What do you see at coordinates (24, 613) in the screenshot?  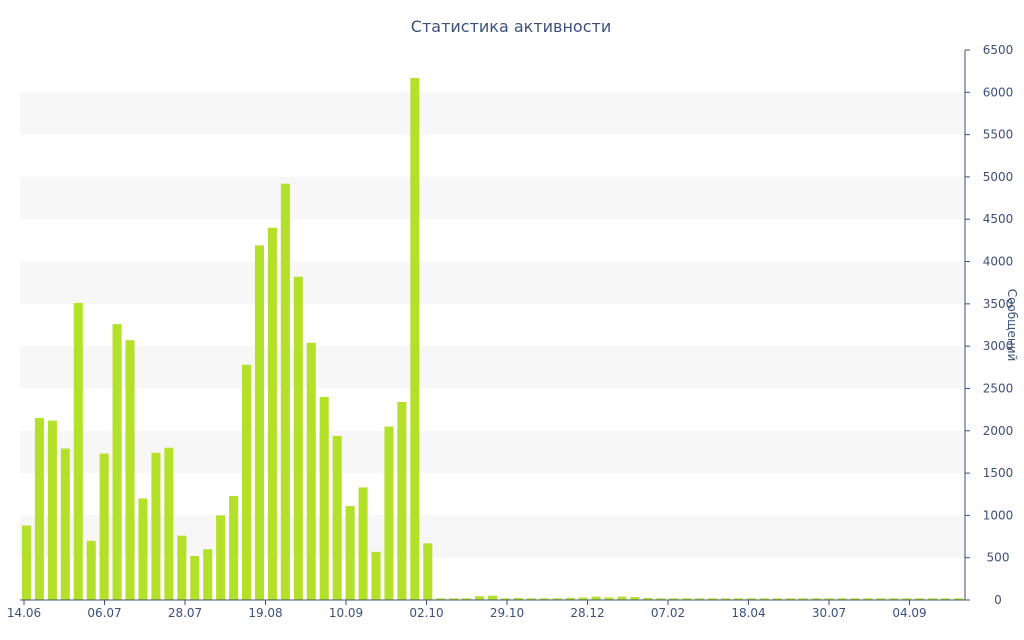 I see `x-tick-label: 14.06` at bounding box center [24, 613].